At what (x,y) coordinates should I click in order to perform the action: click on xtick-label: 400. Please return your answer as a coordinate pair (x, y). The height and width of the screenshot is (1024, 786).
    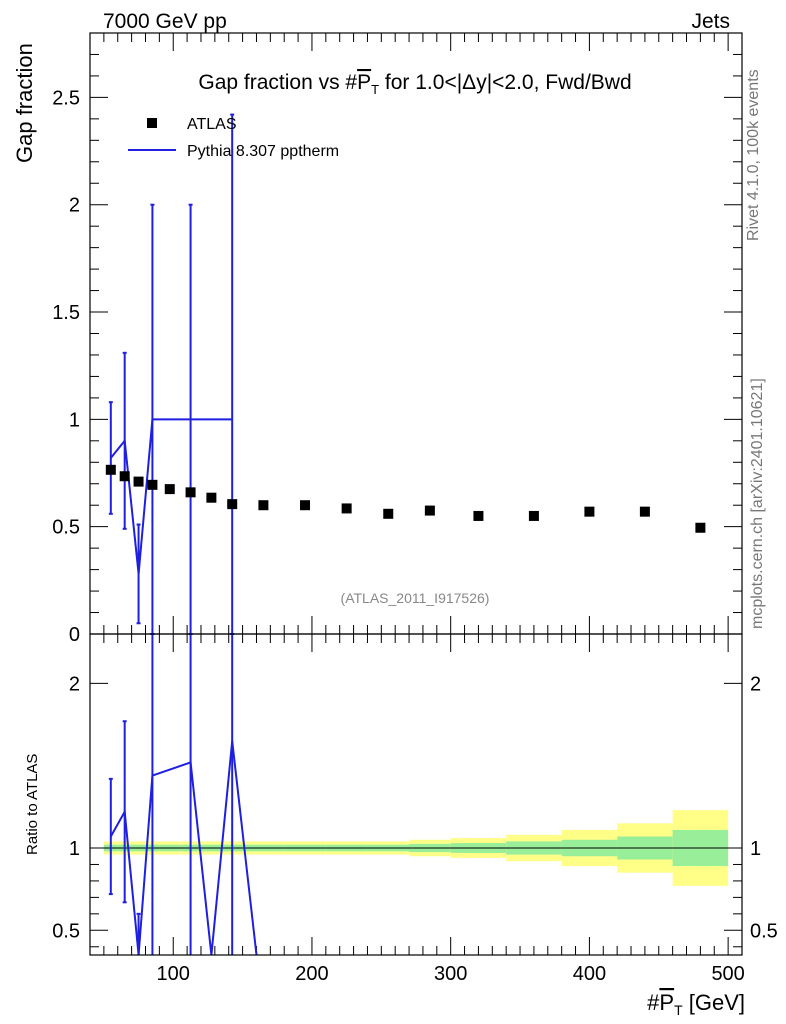
    Looking at the image, I should click on (589, 974).